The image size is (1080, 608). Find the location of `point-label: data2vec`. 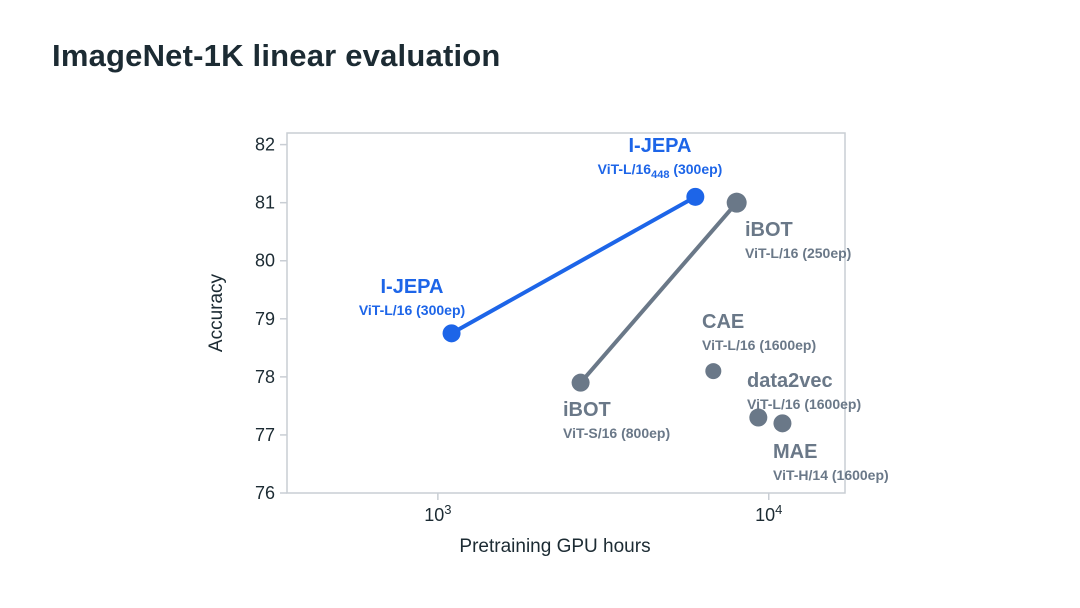

point-label: data2vec is located at coordinates (790, 381).